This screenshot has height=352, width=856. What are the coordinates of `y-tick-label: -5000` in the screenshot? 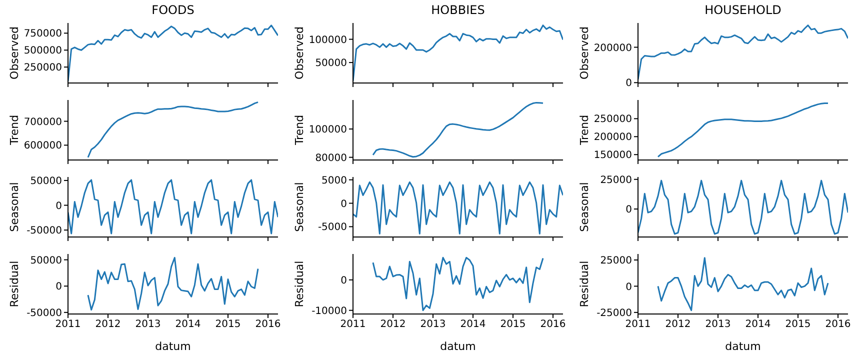 It's located at (332, 228).